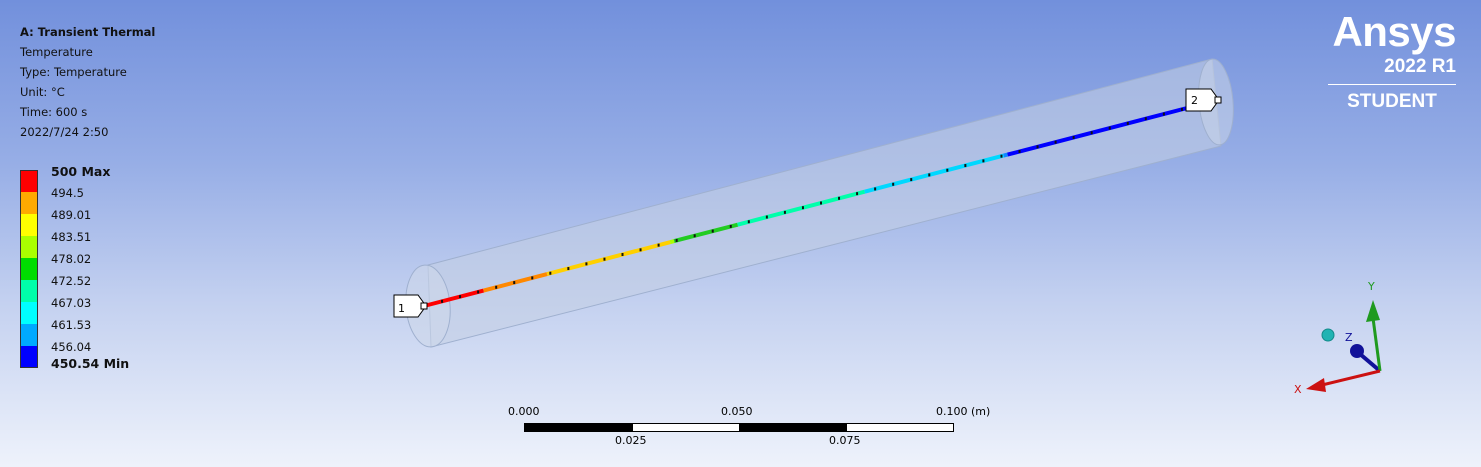 The height and width of the screenshot is (467, 1481). What do you see at coordinates (71, 259) in the screenshot?
I see `legend-label: 478.02` at bounding box center [71, 259].